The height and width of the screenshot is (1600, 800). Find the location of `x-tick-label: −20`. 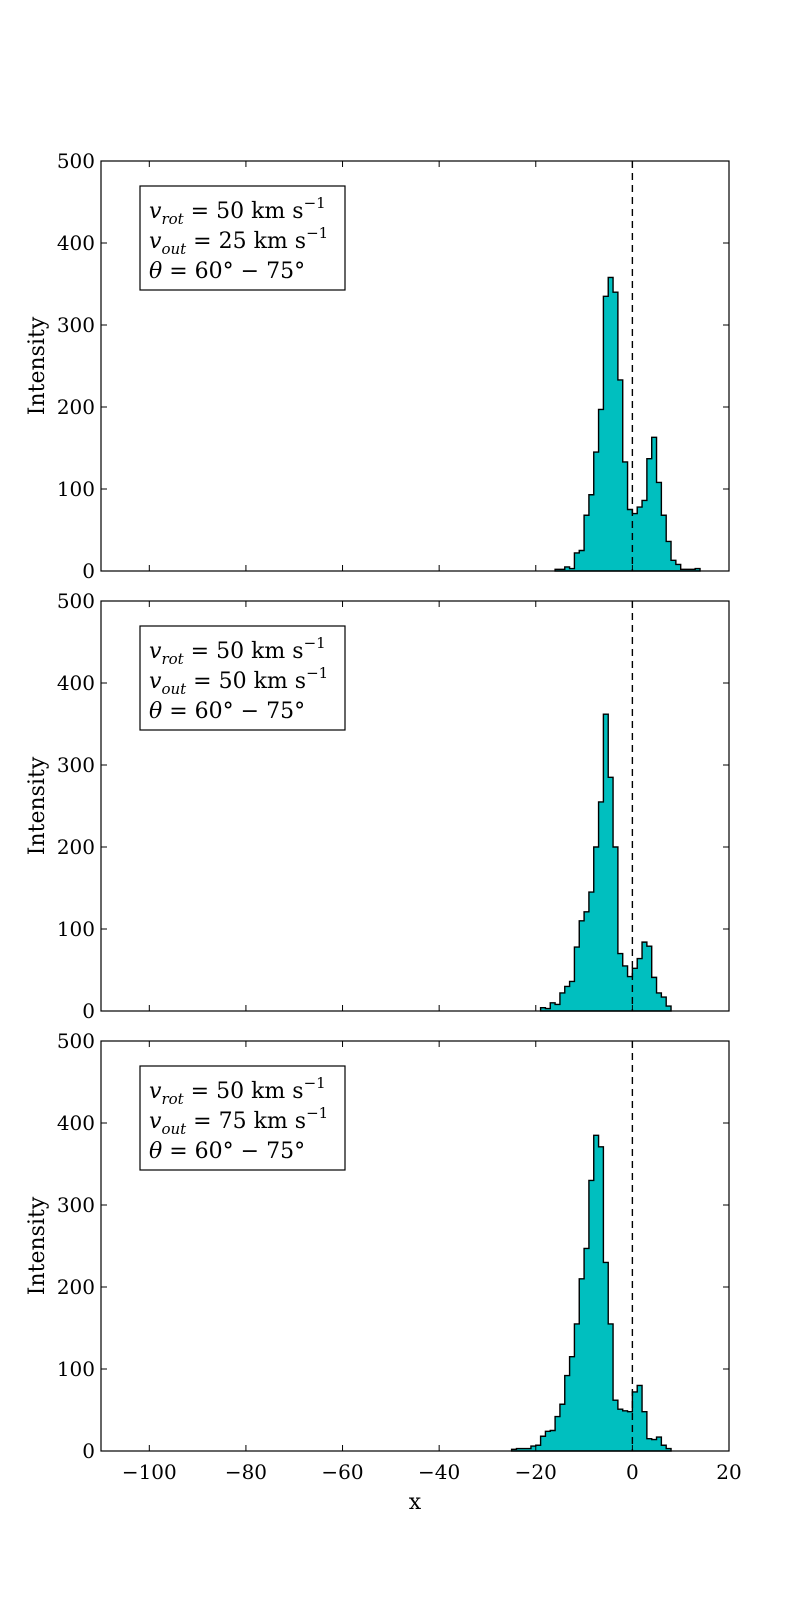

x-tick-label: −20 is located at coordinates (536, 1472).